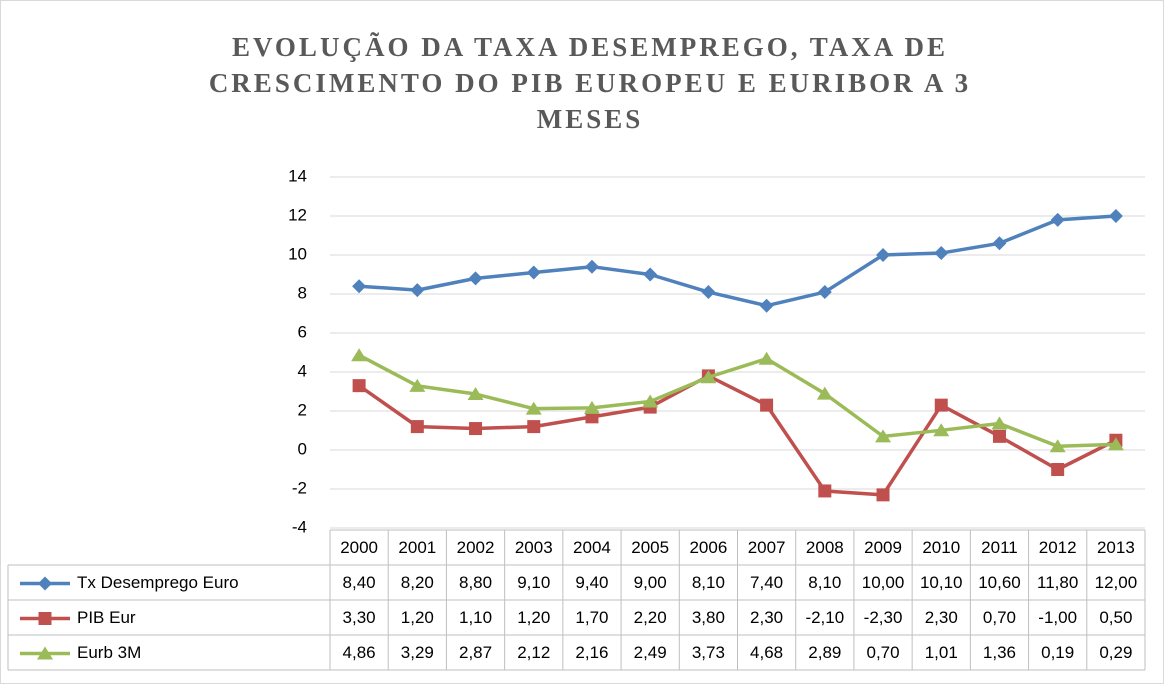 The height and width of the screenshot is (685, 1165). I want to click on data-table-value: -2,30, so click(883, 617).